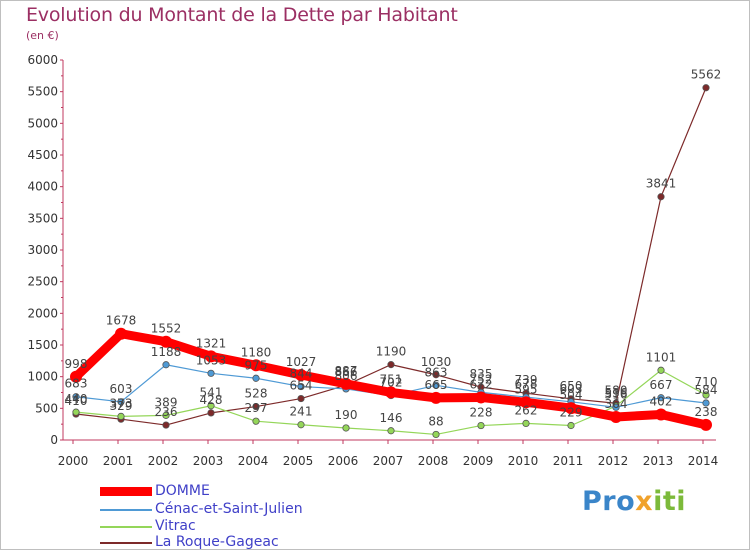 The height and width of the screenshot is (550, 750). What do you see at coordinates (388, 461) in the screenshot?
I see `x-tick-label: 2007` at bounding box center [388, 461].